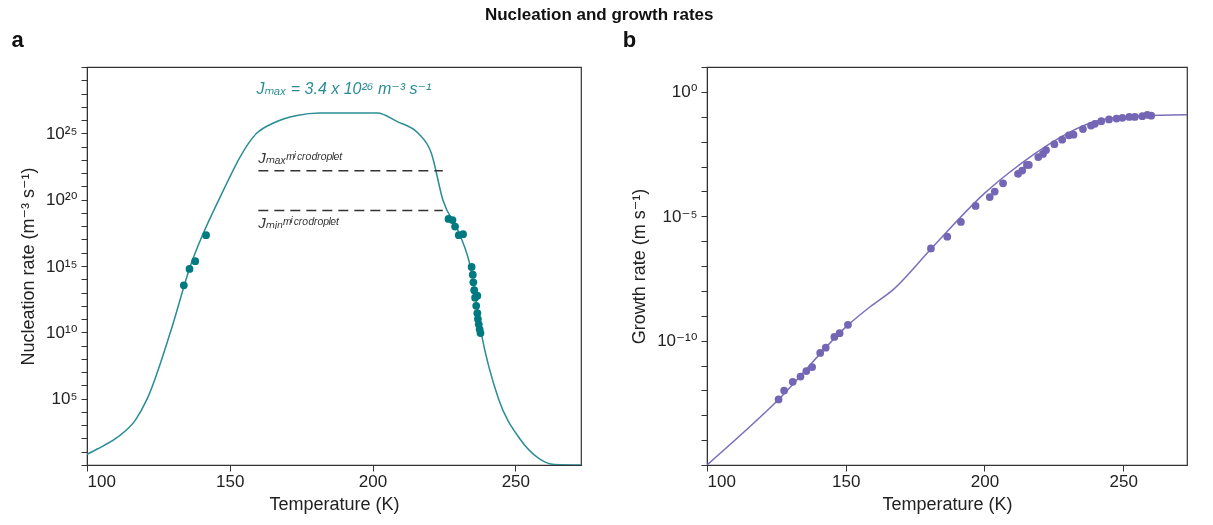 Image resolution: width=1213 pixels, height=525 pixels. What do you see at coordinates (18, 39) in the screenshot?
I see `chart-title: a` at bounding box center [18, 39].